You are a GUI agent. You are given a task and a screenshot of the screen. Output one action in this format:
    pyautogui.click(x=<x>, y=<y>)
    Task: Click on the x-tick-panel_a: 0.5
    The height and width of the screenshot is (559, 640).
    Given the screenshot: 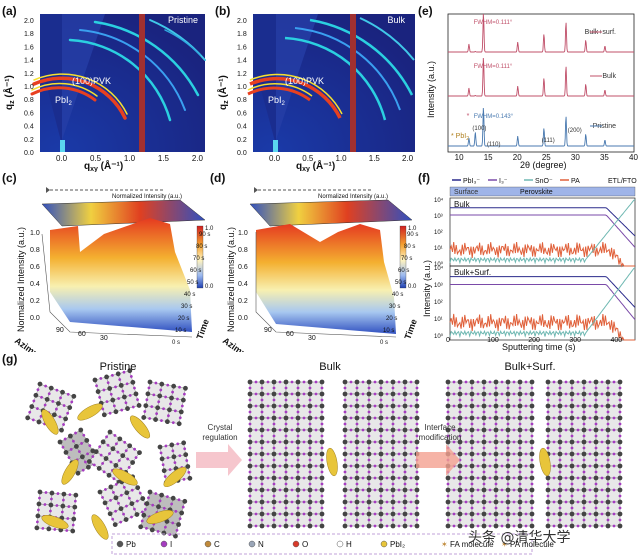 What is the action you would take?
    pyautogui.click(x=96, y=158)
    